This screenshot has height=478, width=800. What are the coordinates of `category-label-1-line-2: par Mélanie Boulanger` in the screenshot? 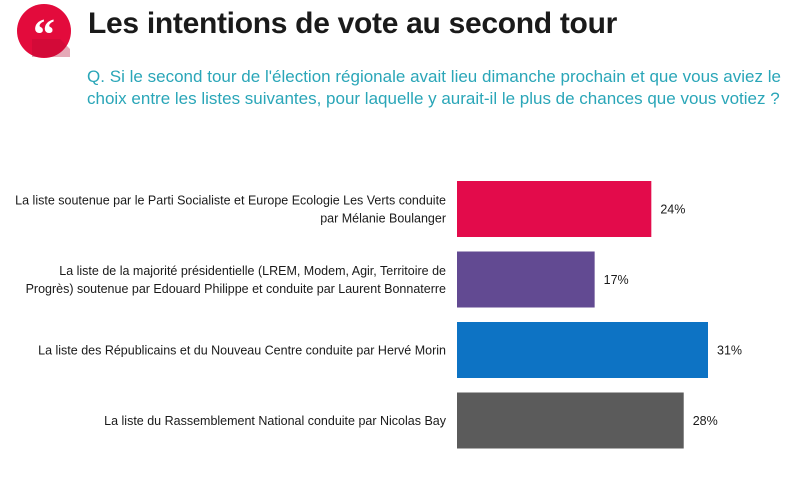 It's located at (383, 219).